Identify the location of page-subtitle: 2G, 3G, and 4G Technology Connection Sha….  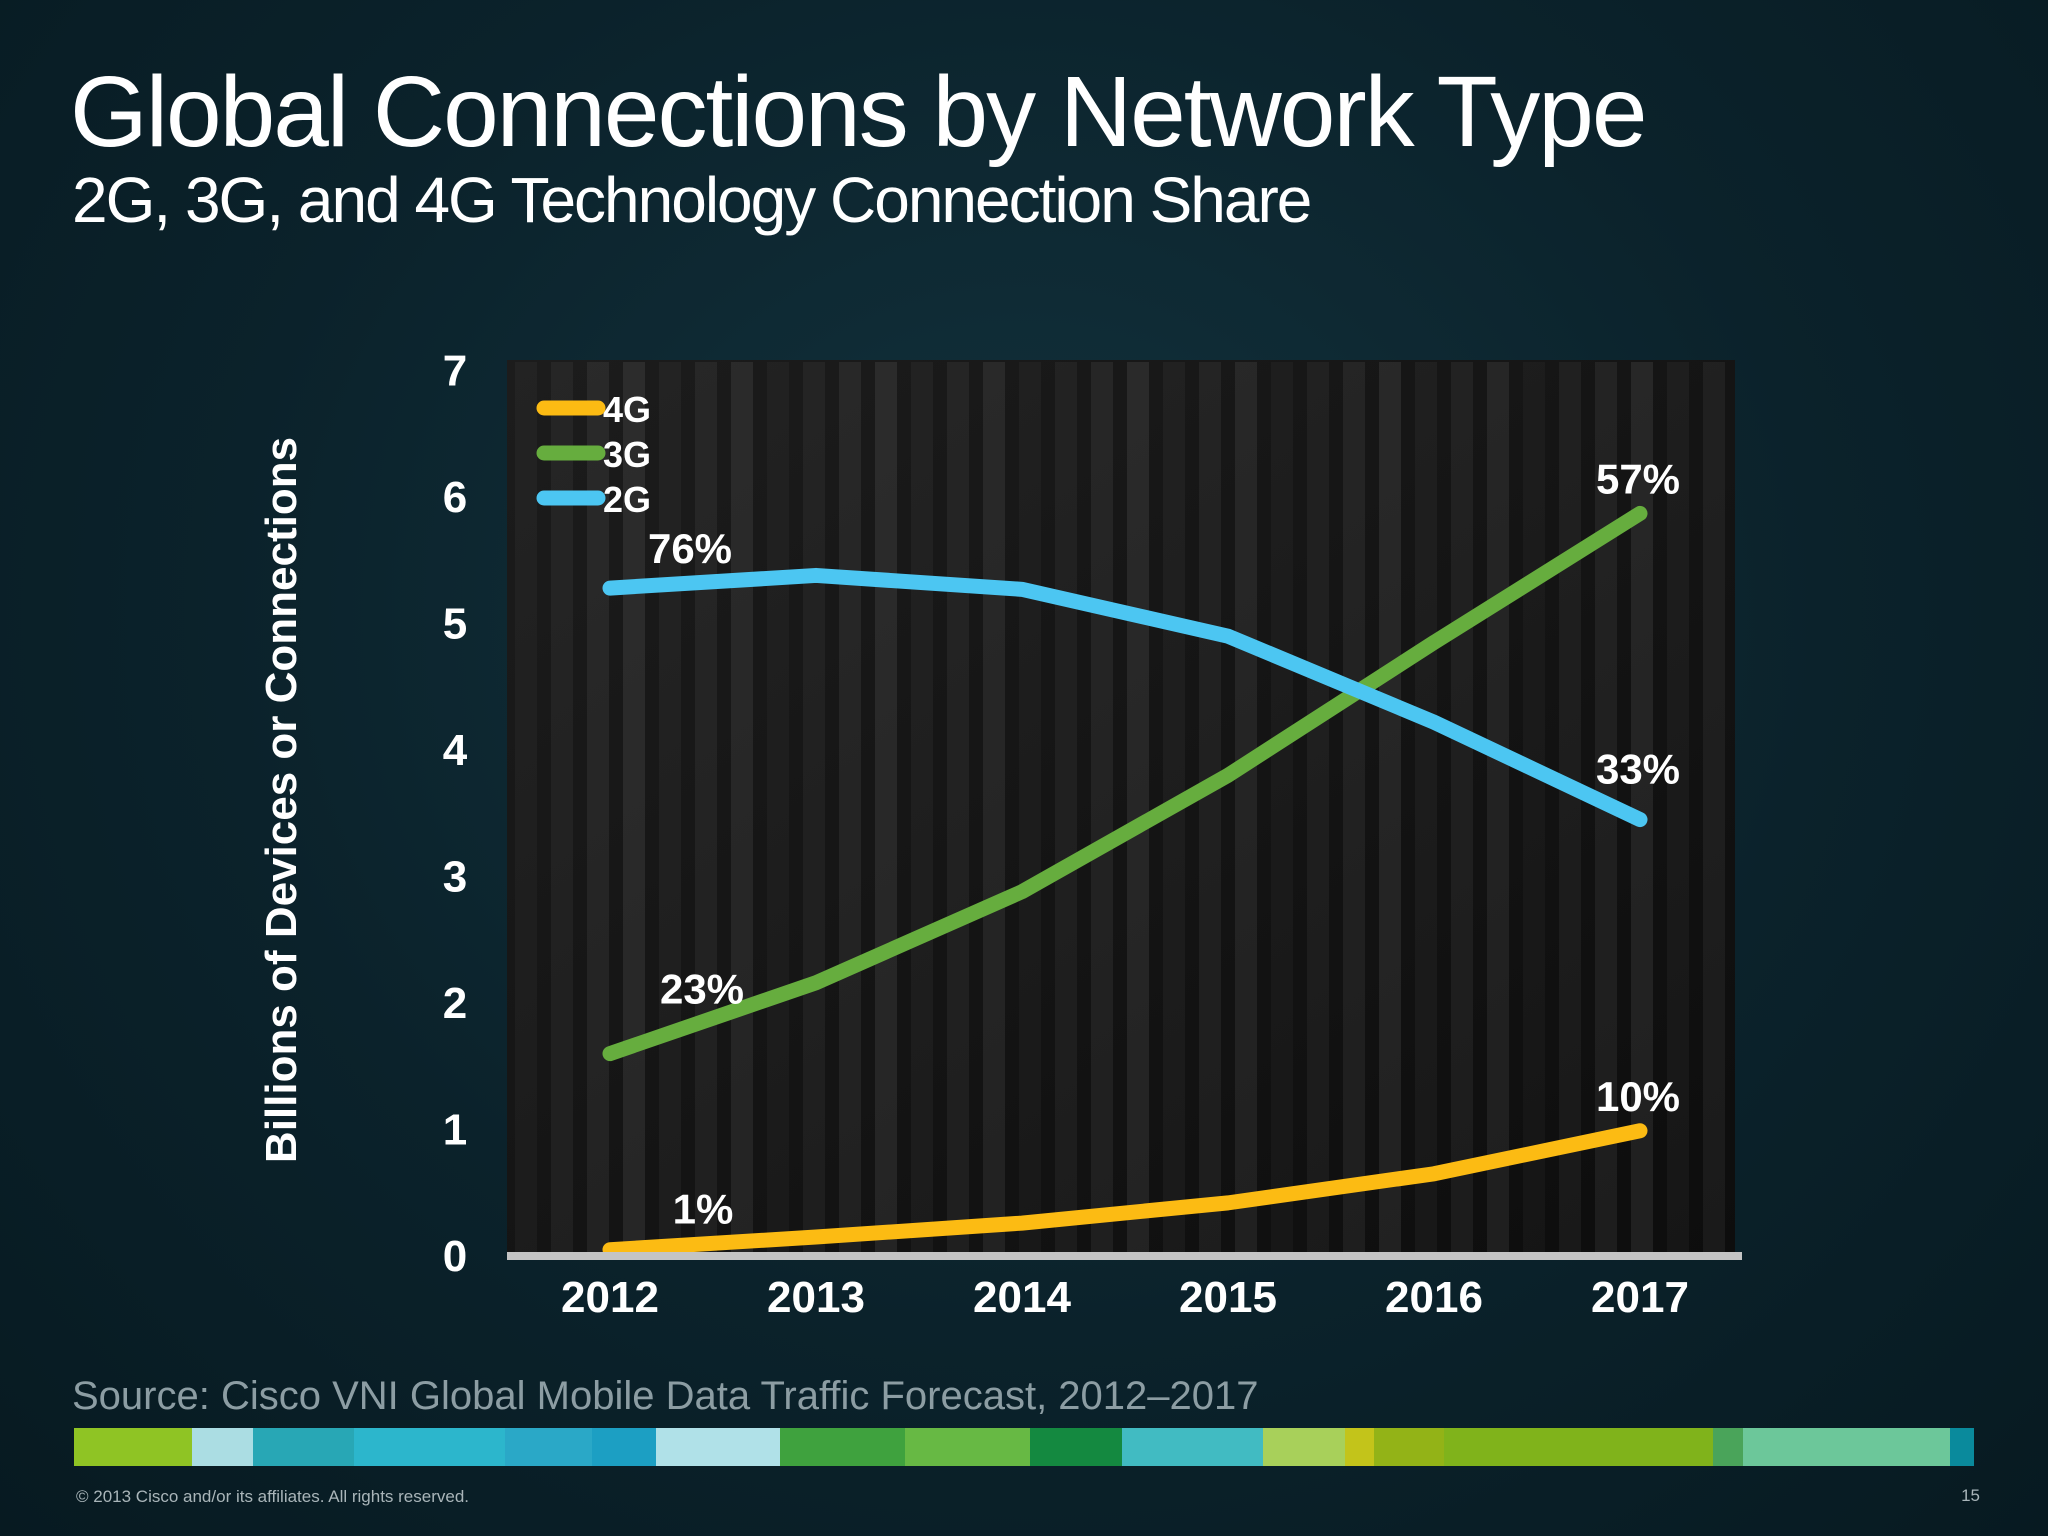
(692, 200).